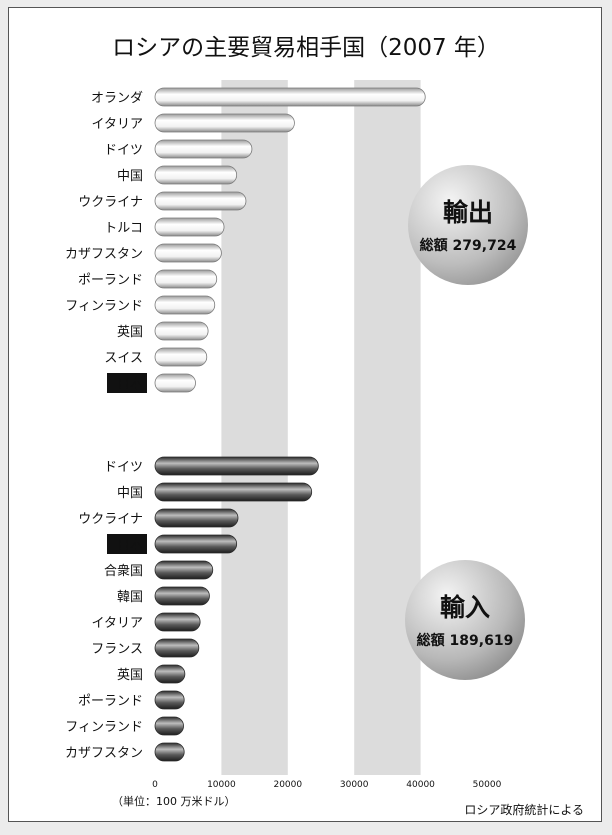 The height and width of the screenshot is (835, 612). I want to click on export-category-label: 中国, so click(130, 176).